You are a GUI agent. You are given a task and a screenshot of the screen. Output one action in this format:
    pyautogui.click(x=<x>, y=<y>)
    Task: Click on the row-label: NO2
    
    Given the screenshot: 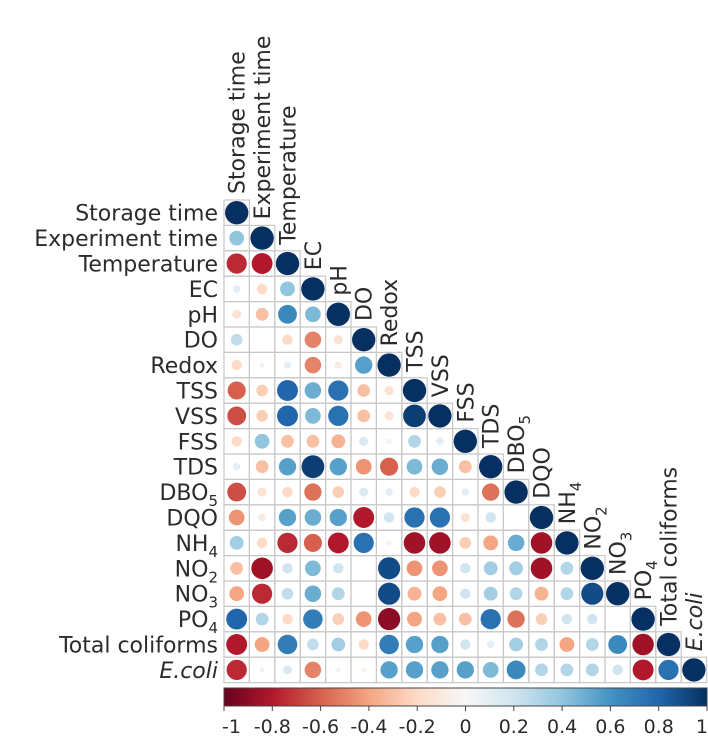 What is the action you would take?
    pyautogui.click(x=196, y=571)
    